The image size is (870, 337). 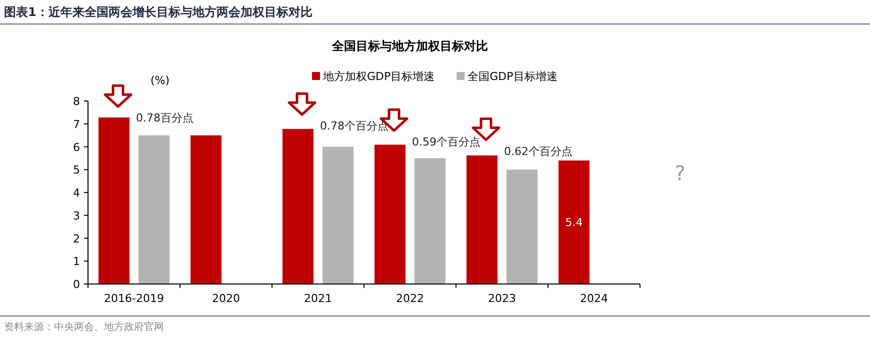 I want to click on annotation: 0.78百分点, so click(x=165, y=118).